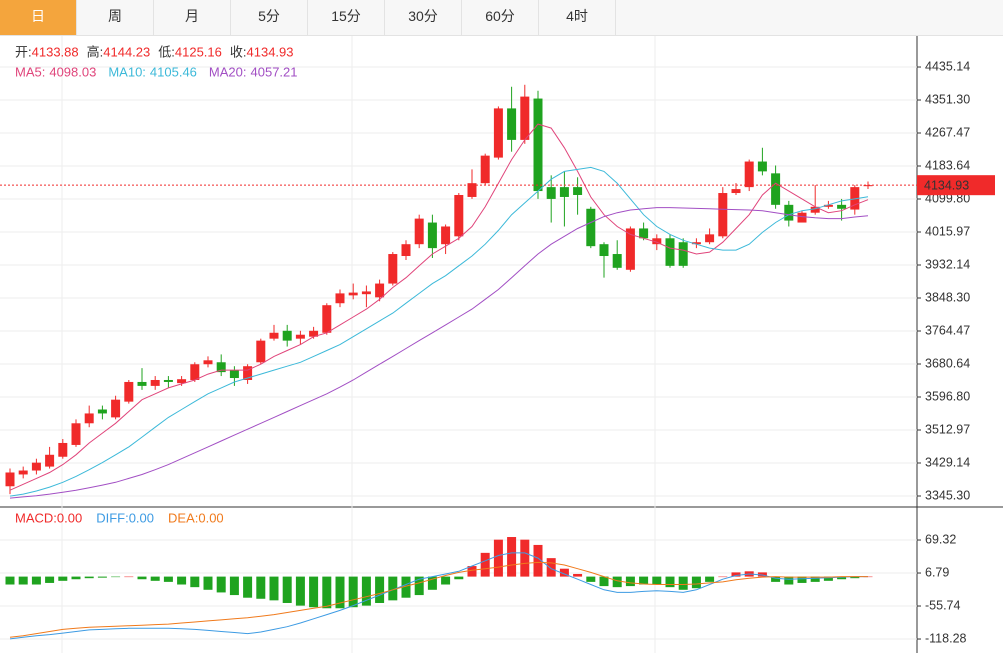 Image resolution: width=1003 pixels, height=653 pixels. I want to click on ma-legend-name: MA20:, so click(228, 71).